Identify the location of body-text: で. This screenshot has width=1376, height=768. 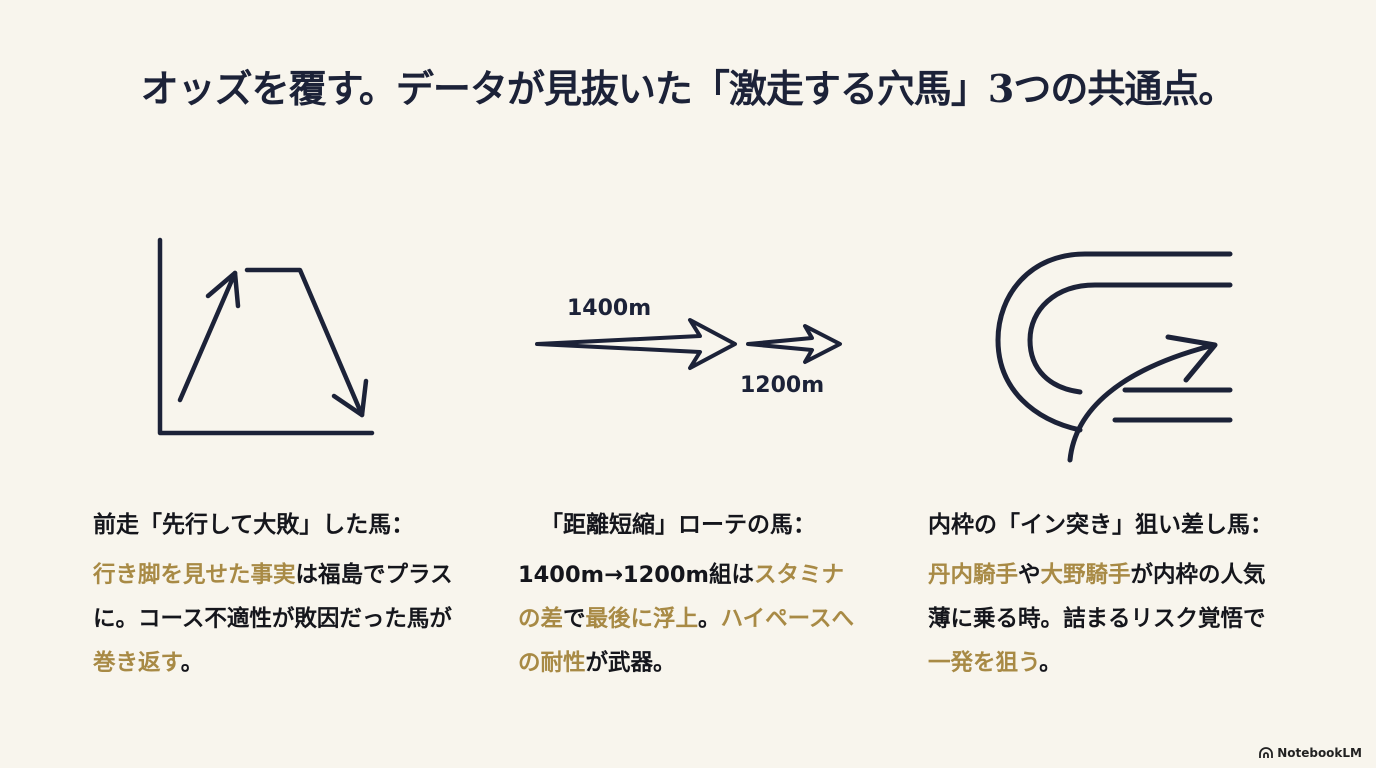
(574, 619).